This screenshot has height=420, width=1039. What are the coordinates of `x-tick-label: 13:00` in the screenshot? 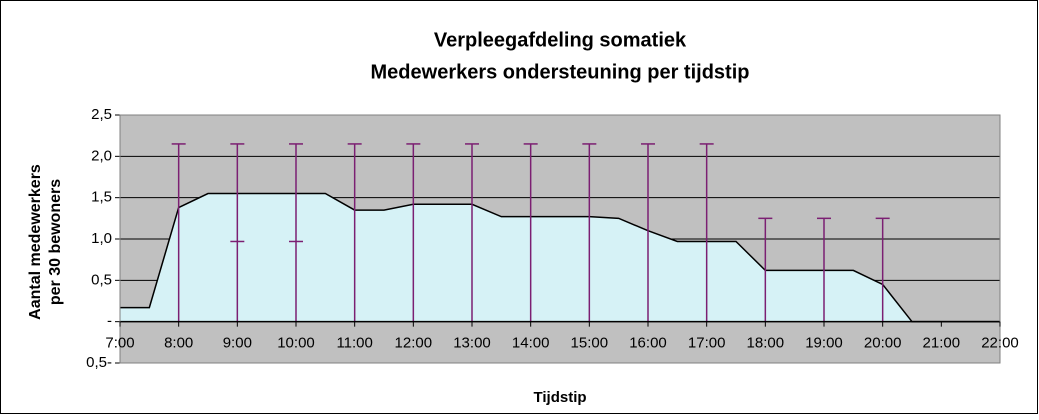 It's located at (472, 343).